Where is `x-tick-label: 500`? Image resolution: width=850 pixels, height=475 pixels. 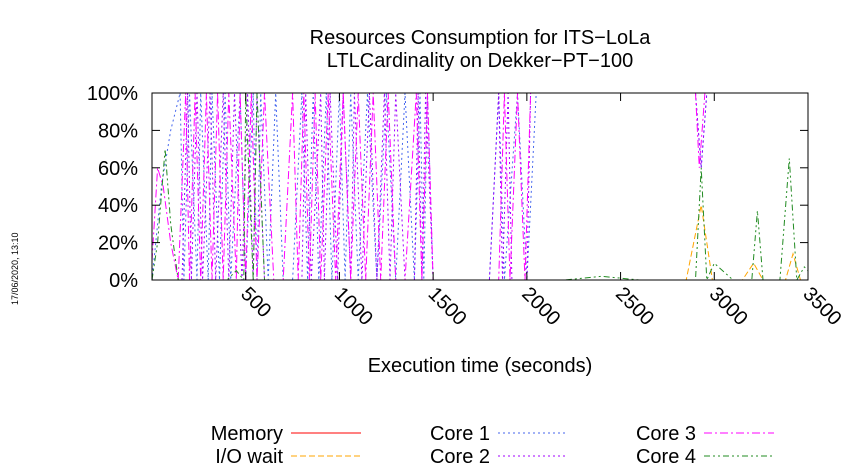 x-tick-label: 500 is located at coordinates (255, 302).